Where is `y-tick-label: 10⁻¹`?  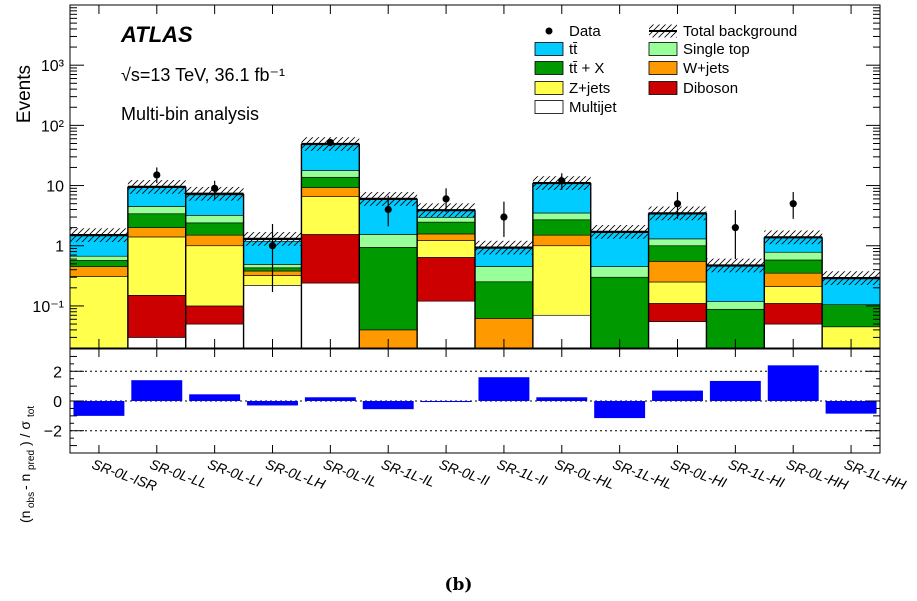
y-tick-label: 10⁻¹ is located at coordinates (48, 307).